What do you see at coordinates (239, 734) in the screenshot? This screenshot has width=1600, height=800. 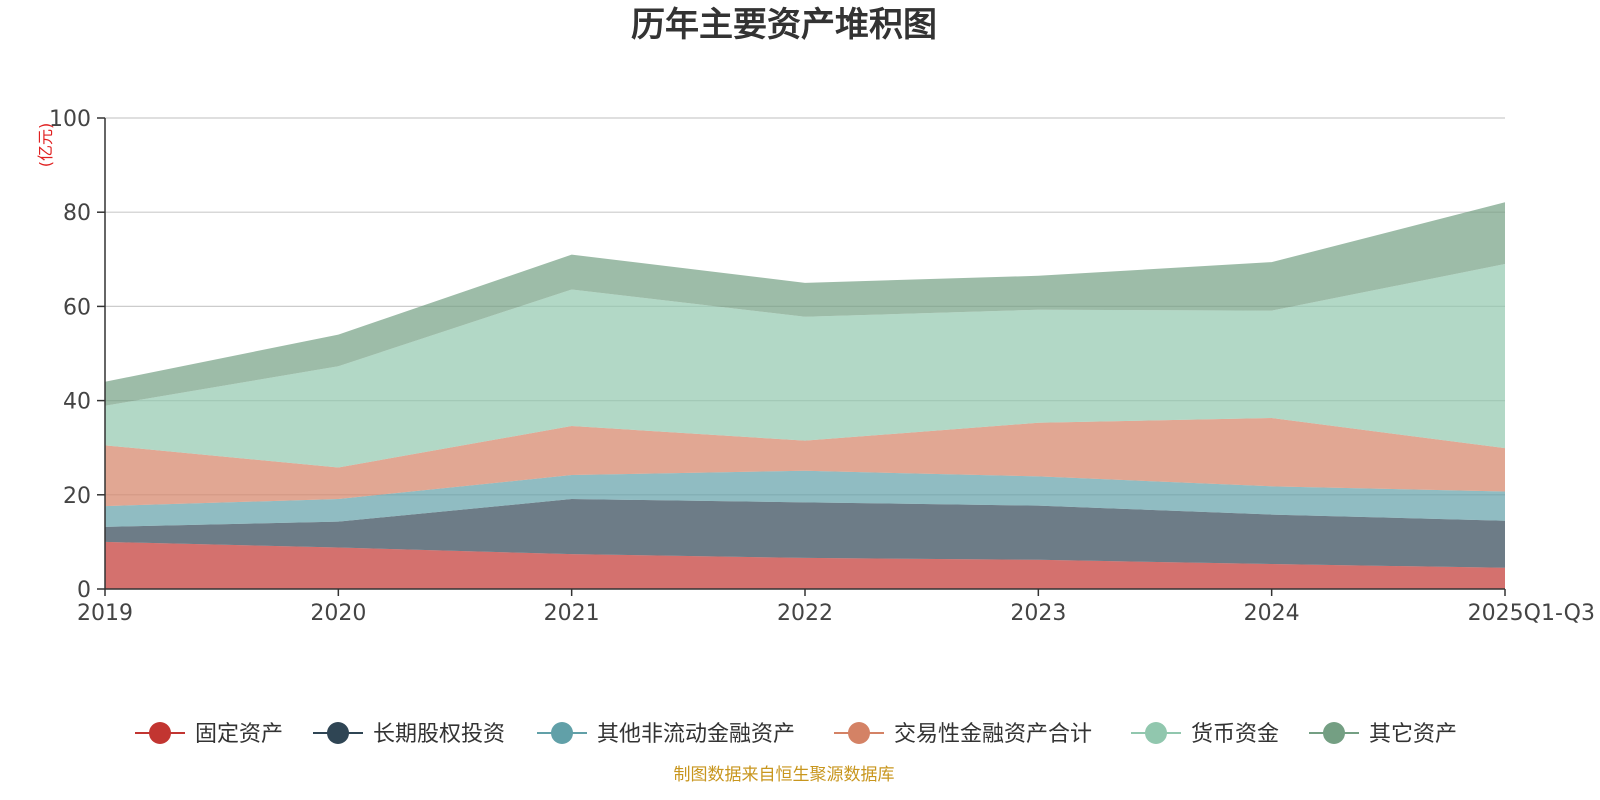 I see `legend-label-0: 固定资产` at bounding box center [239, 734].